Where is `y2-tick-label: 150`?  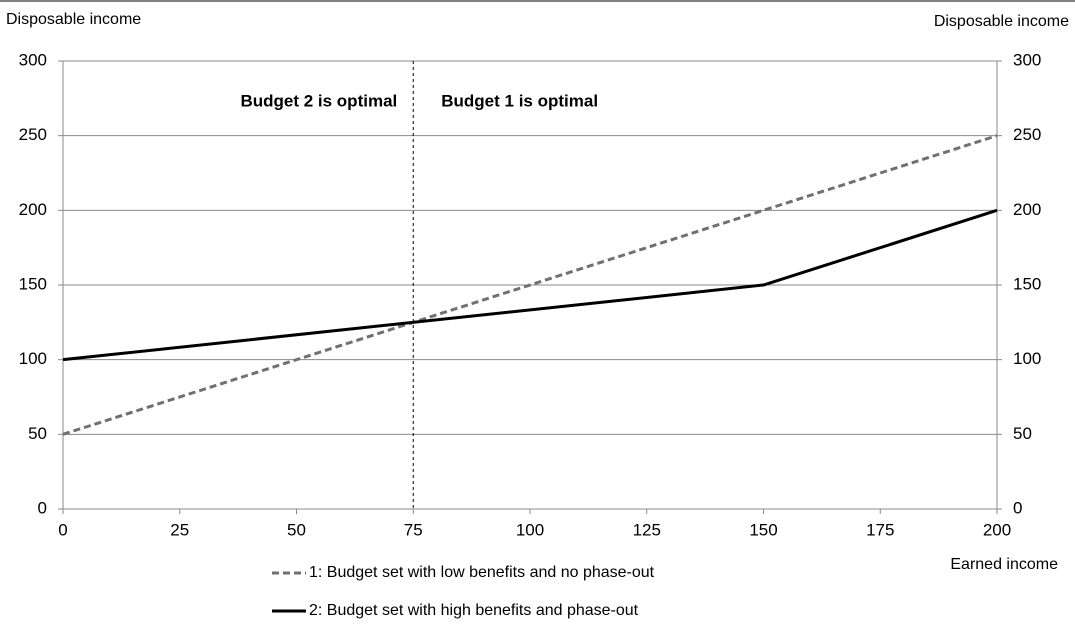 y2-tick-label: 150 is located at coordinates (1027, 283).